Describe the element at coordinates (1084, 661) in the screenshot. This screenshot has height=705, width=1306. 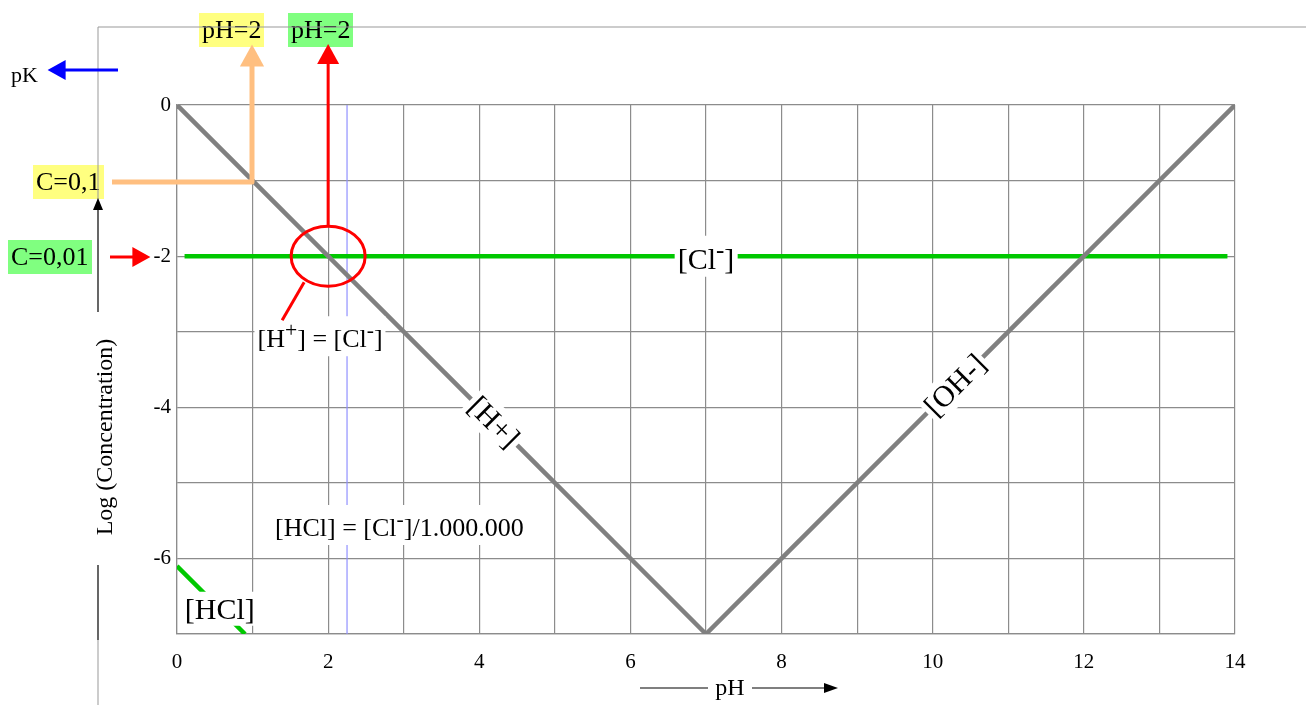
I see `x-tick-label: 12` at that location.